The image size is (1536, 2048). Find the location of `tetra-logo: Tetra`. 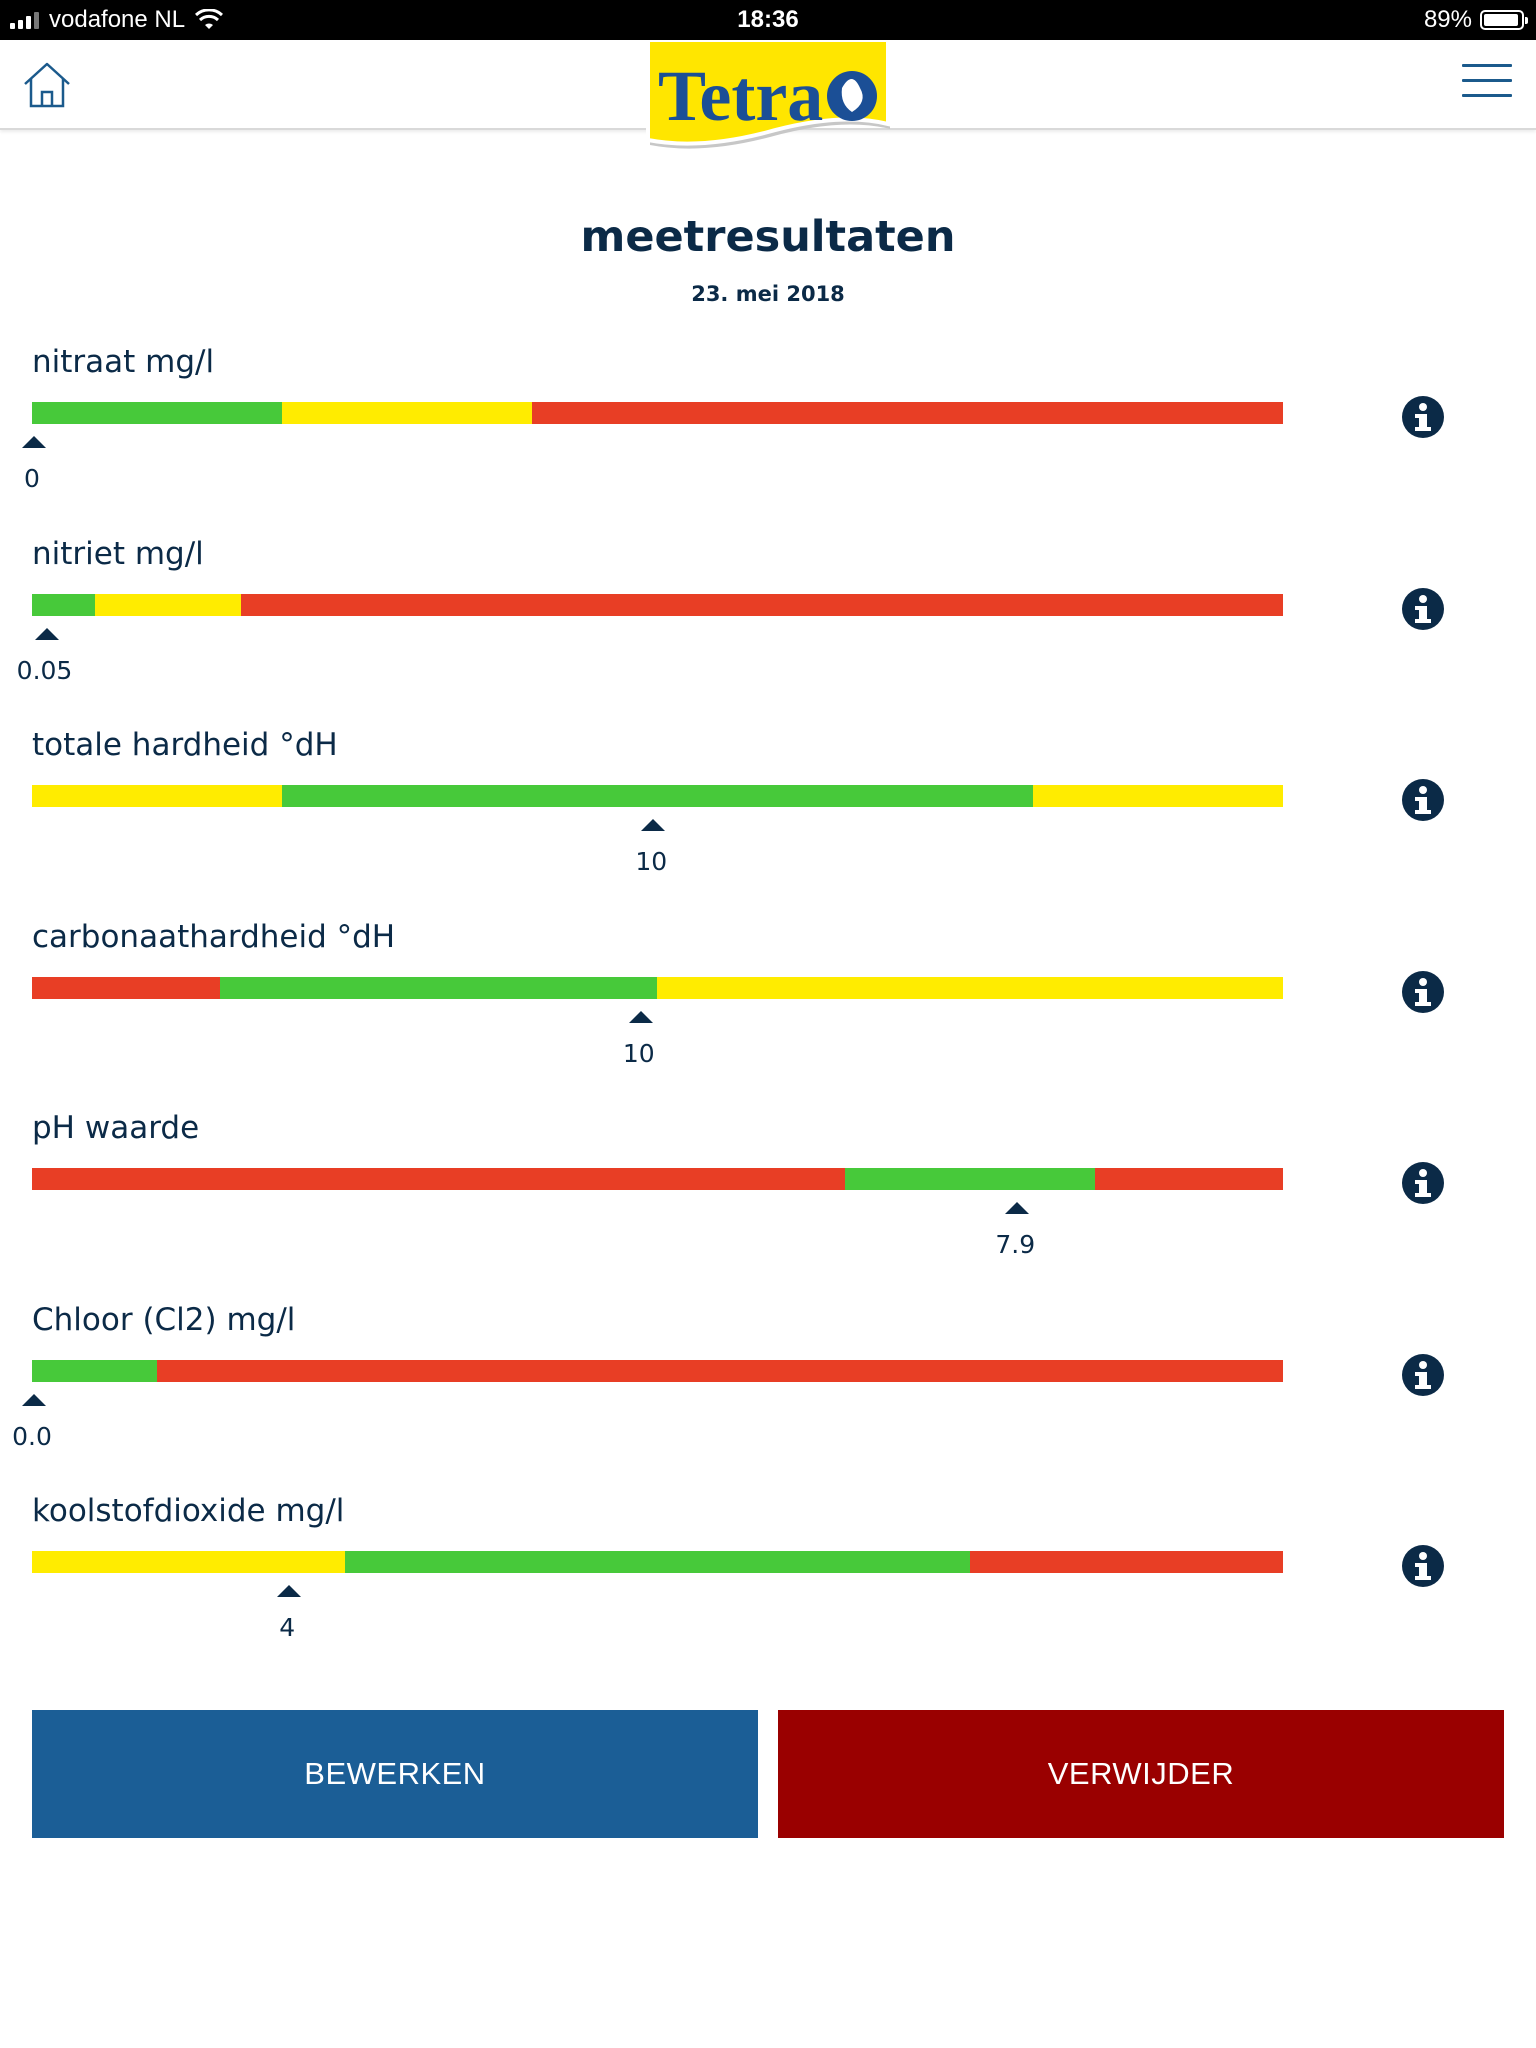

tetra-logo: Tetra is located at coordinates (768, 99).